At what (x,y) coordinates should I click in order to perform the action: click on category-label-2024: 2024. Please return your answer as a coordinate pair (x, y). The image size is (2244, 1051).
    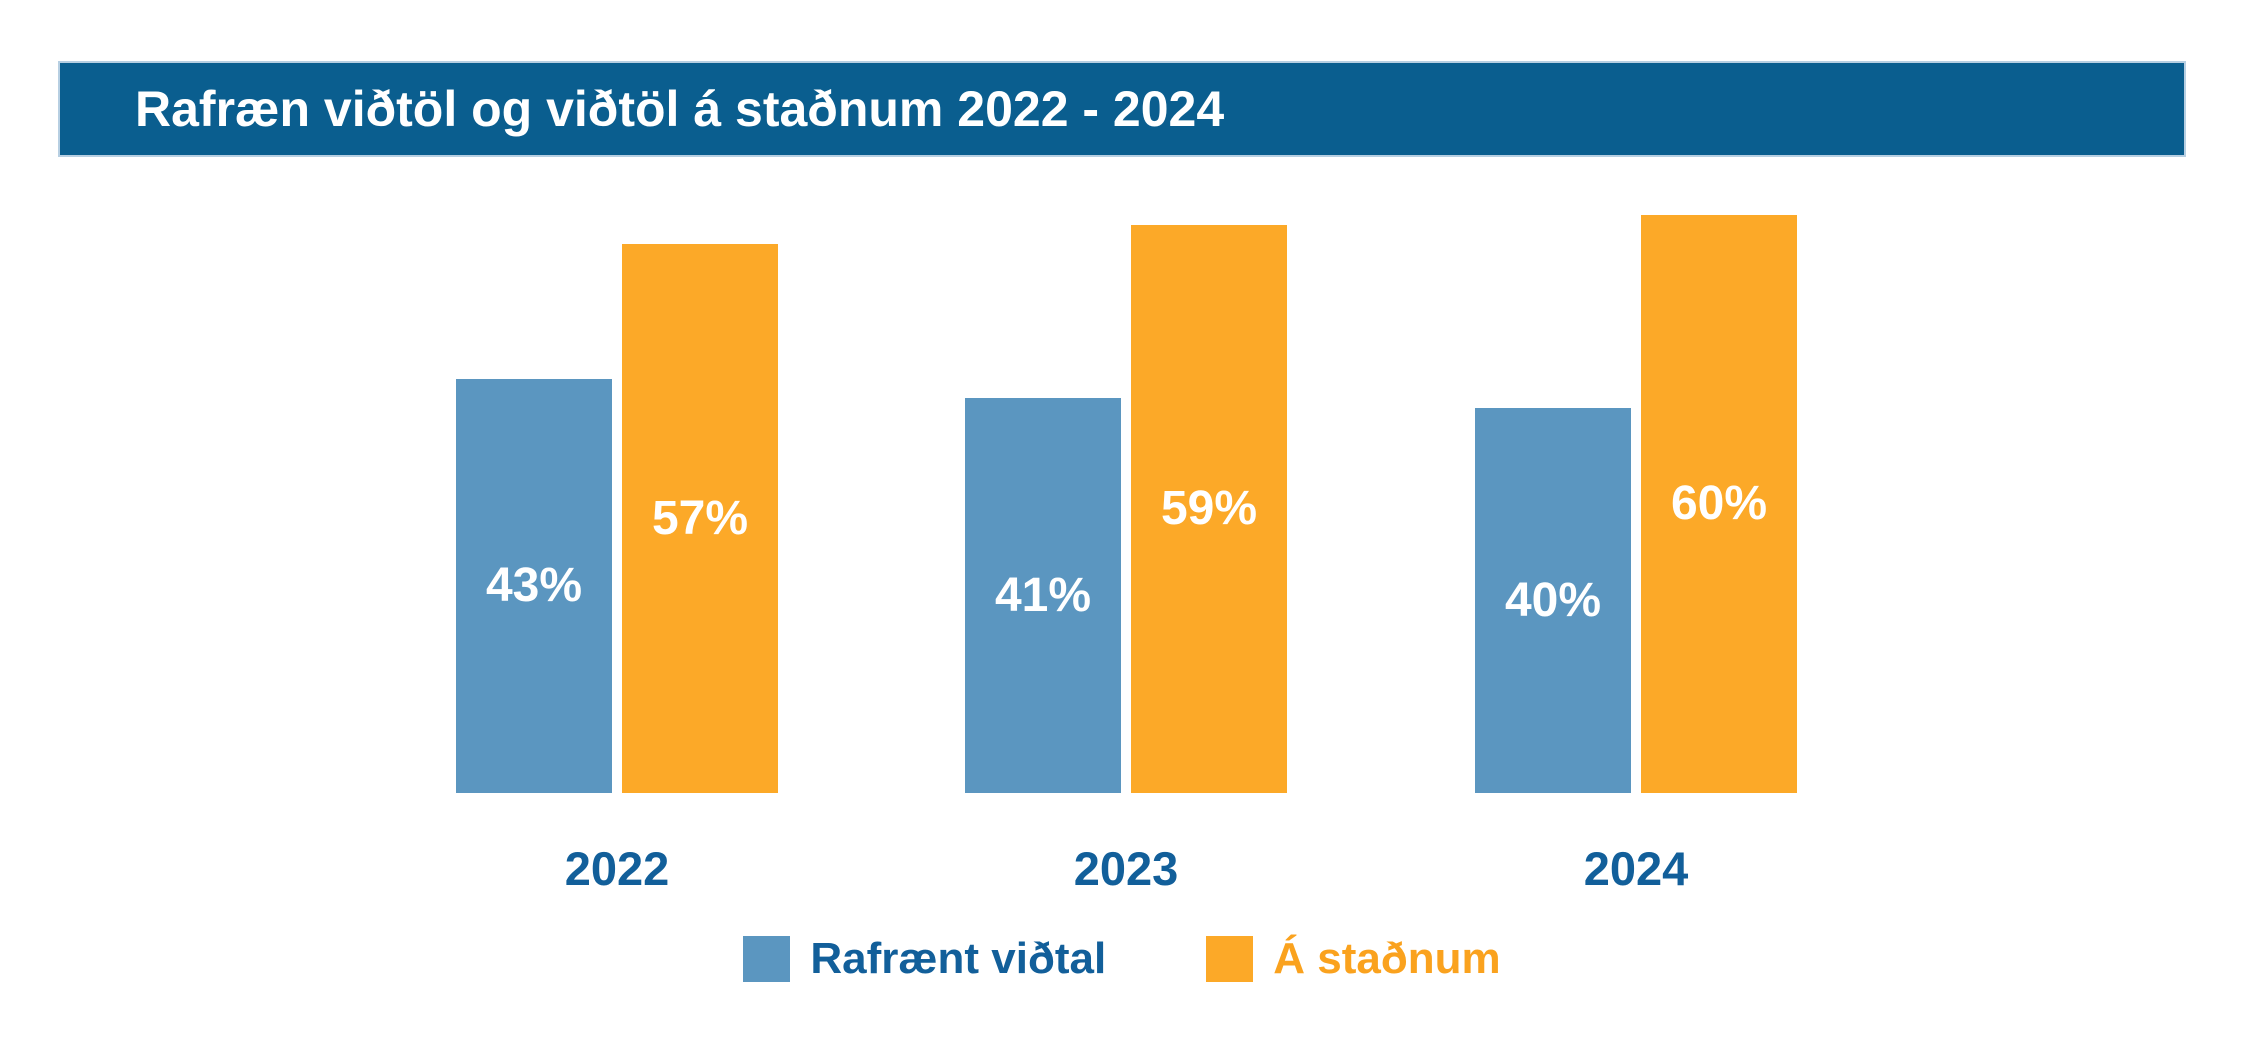
    Looking at the image, I should click on (1636, 868).